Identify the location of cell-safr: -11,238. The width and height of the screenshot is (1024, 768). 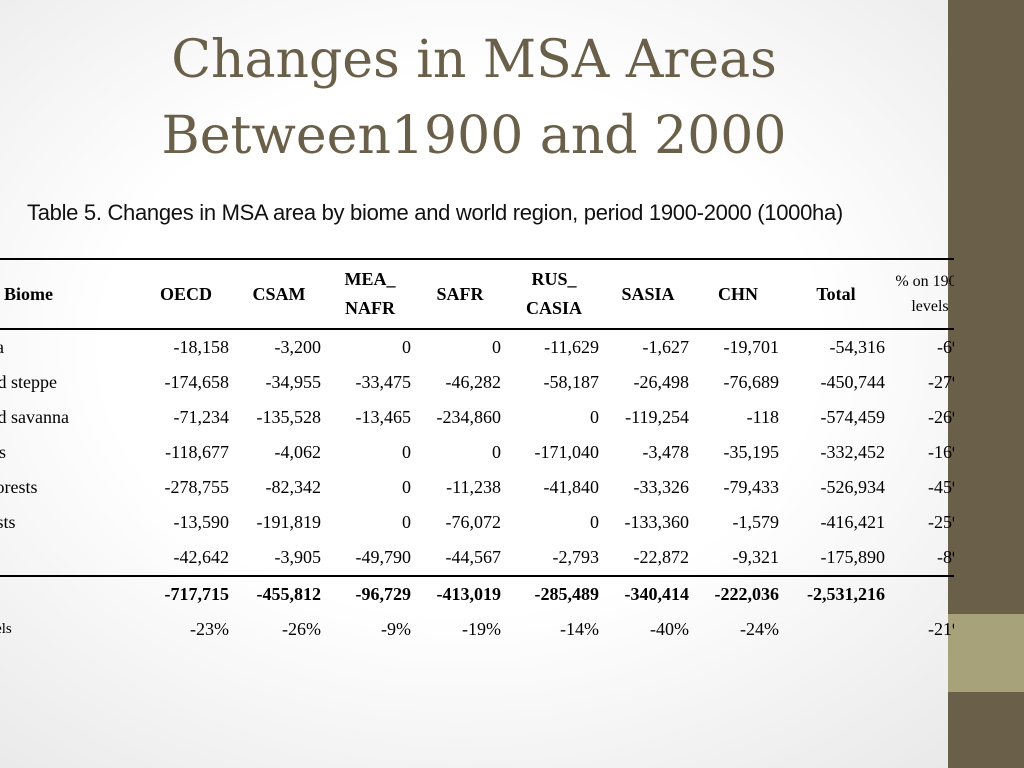
(473, 487).